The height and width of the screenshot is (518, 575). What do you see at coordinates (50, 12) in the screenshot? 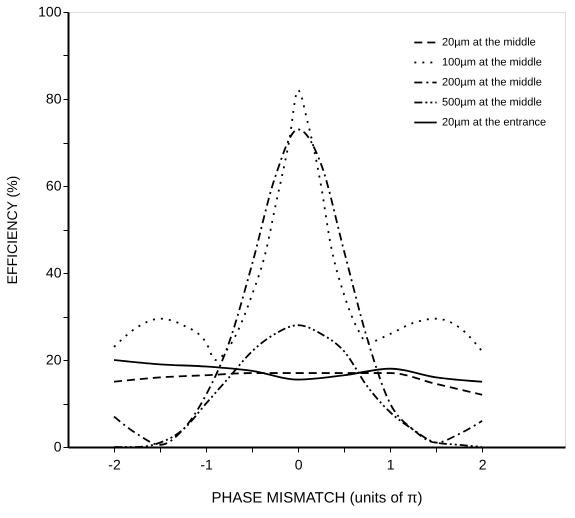
I see `y-tick-label: 100` at bounding box center [50, 12].